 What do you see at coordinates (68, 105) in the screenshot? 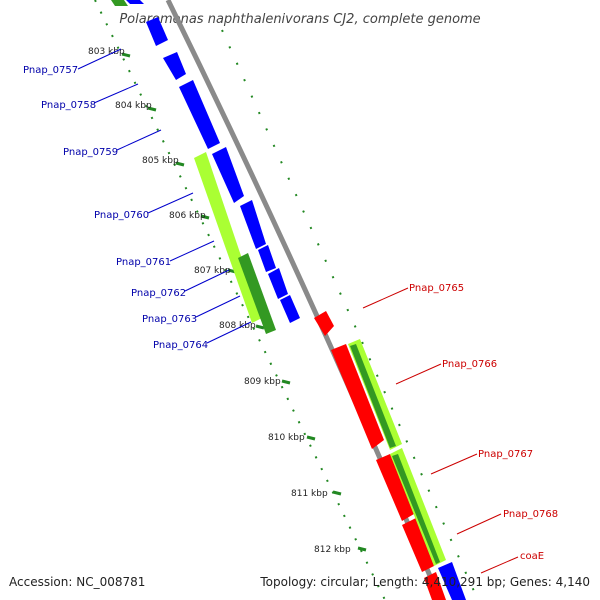
I see `gene-label: Pnap_0758` at bounding box center [68, 105].